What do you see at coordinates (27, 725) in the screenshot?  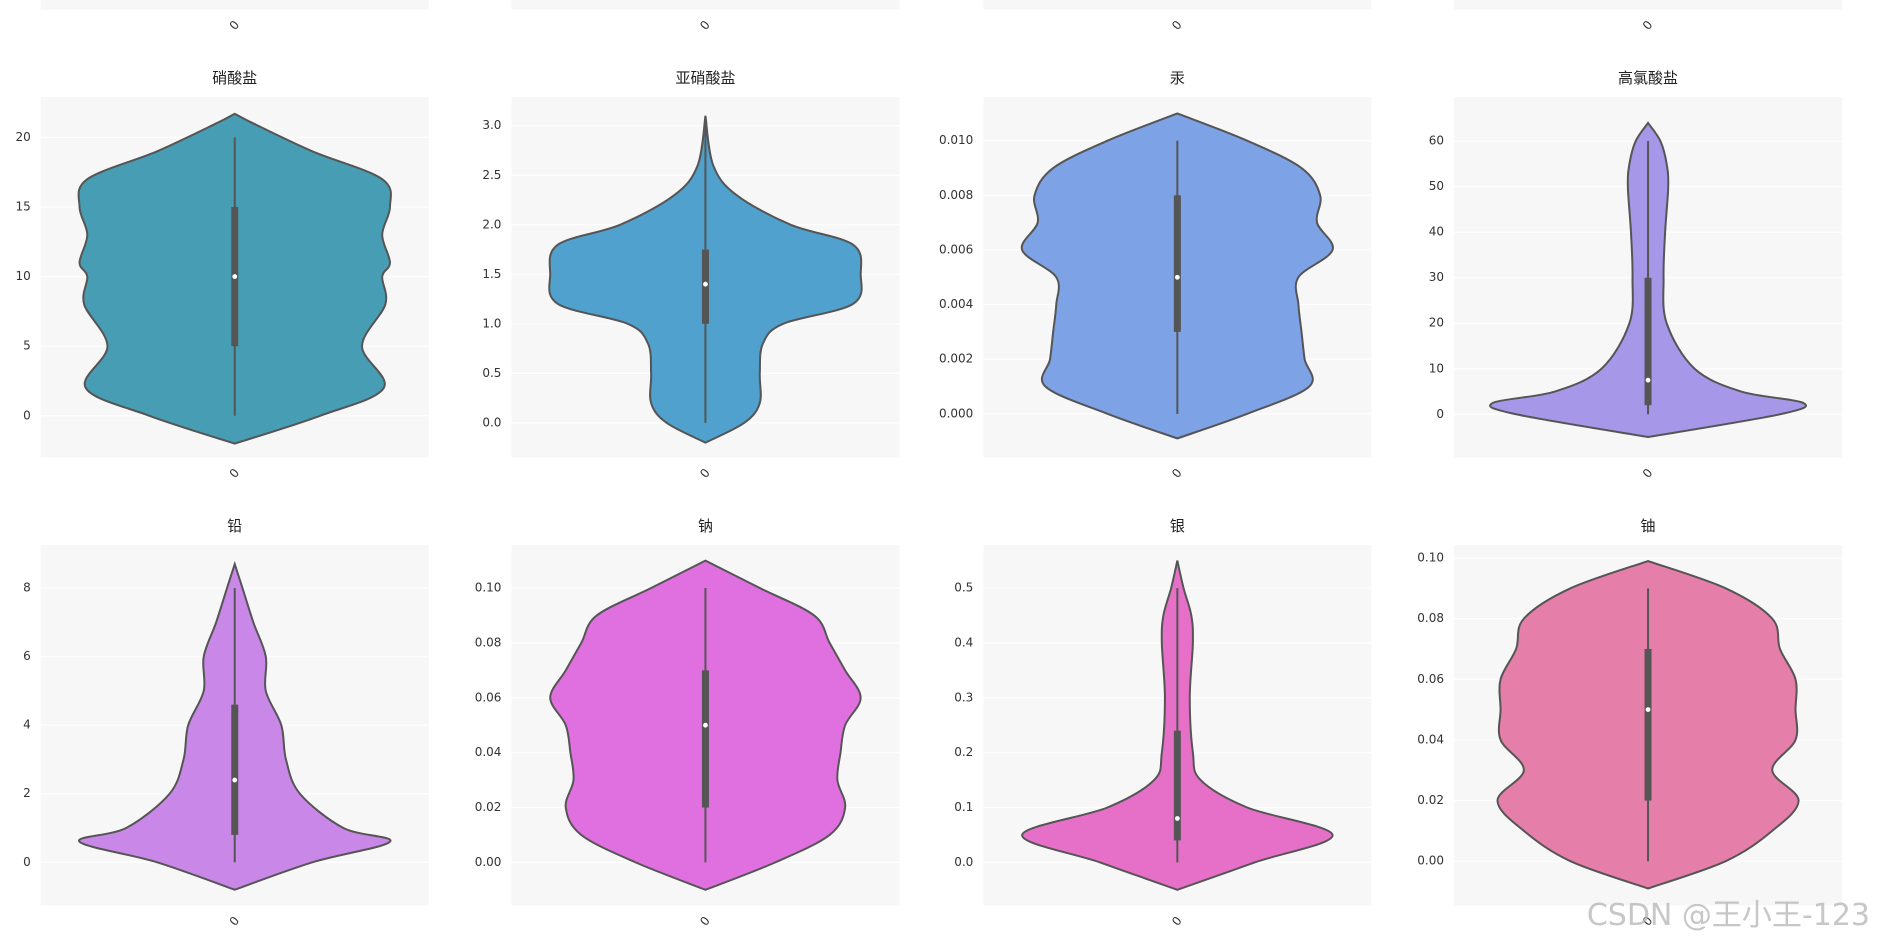 I see `y-tick-label: 4` at bounding box center [27, 725].